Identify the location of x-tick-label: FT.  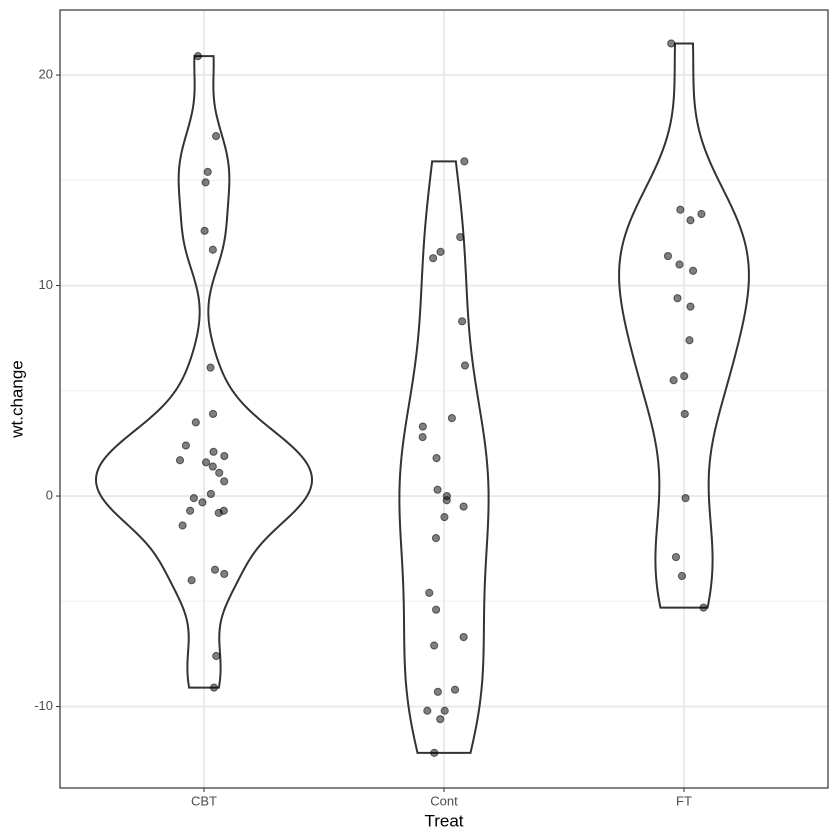
(684, 800).